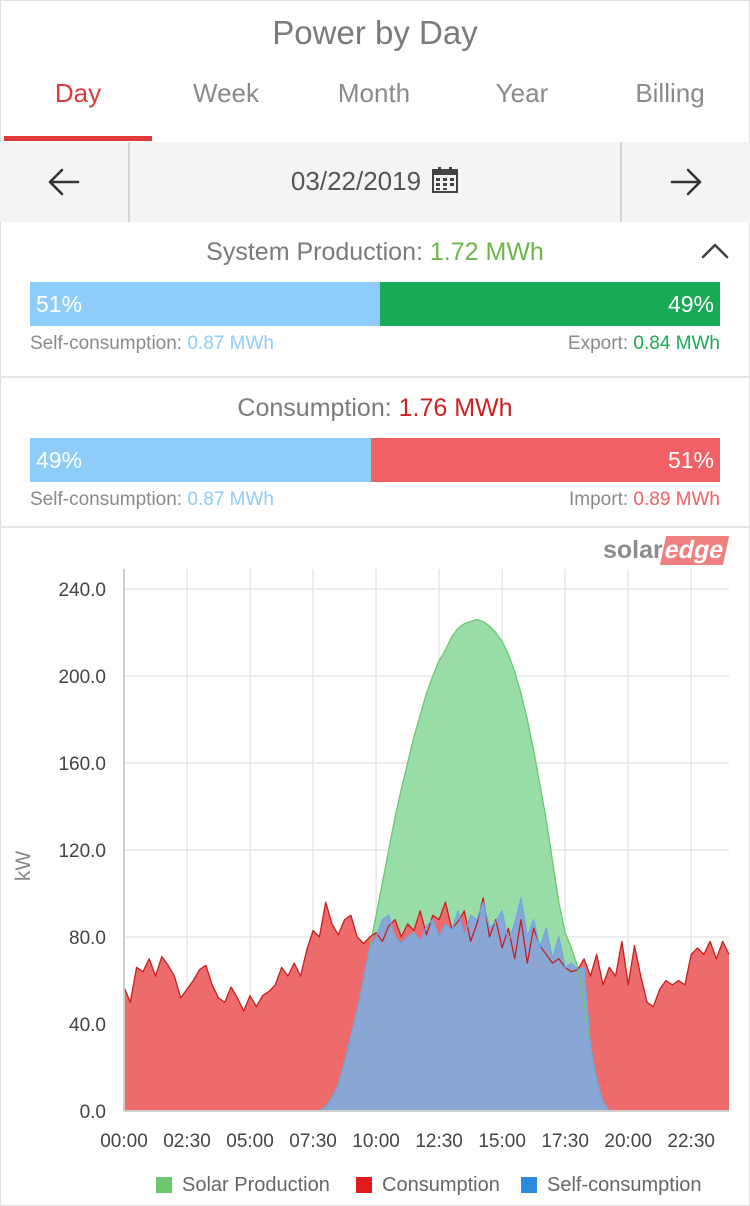 This screenshot has width=750, height=1206. I want to click on y-tick-label: 0.0, so click(93, 1112).